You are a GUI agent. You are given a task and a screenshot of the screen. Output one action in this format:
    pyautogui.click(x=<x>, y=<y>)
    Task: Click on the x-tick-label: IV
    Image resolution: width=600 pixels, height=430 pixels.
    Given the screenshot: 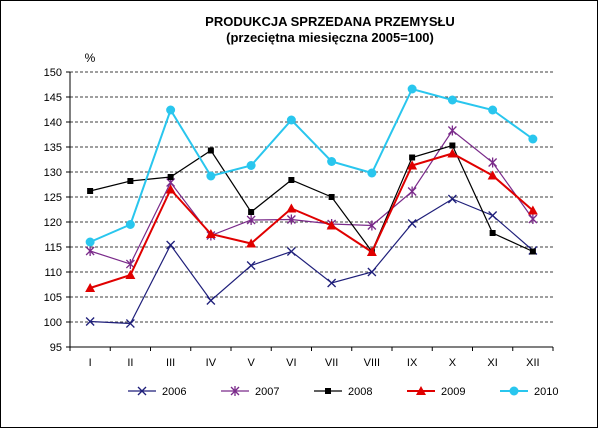 What is the action you would take?
    pyautogui.click(x=211, y=363)
    